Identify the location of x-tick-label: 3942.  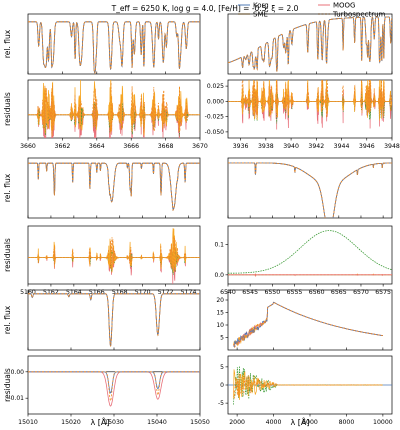
(316, 146).